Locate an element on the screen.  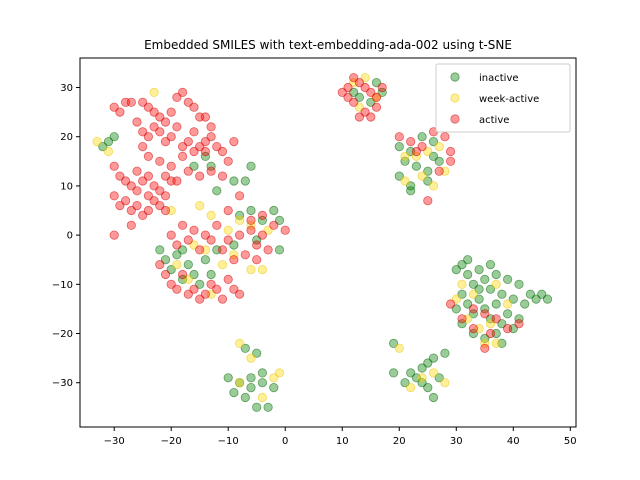
y-tick-label-2: −10 is located at coordinates (62, 285).